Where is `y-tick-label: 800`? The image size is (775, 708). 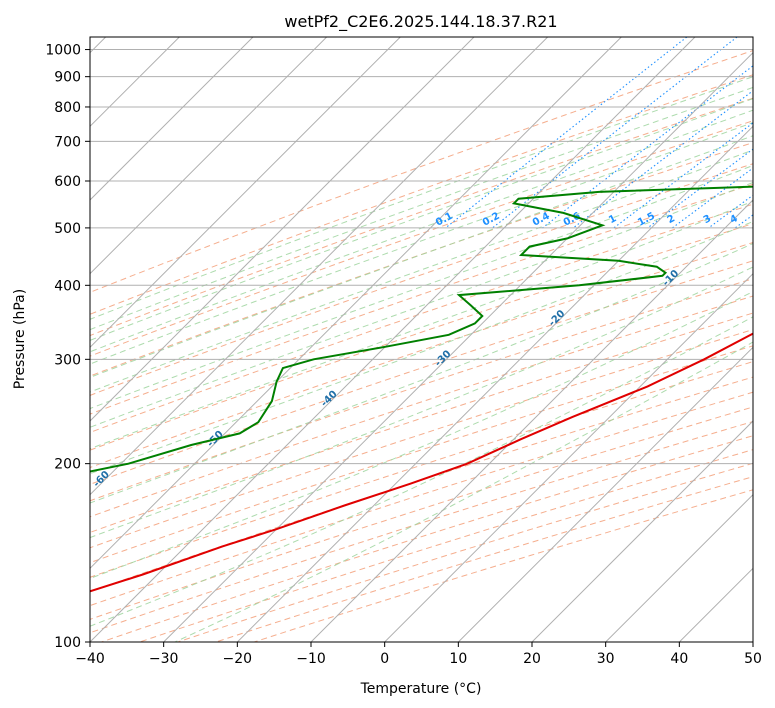 y-tick-label: 800 is located at coordinates (67, 108).